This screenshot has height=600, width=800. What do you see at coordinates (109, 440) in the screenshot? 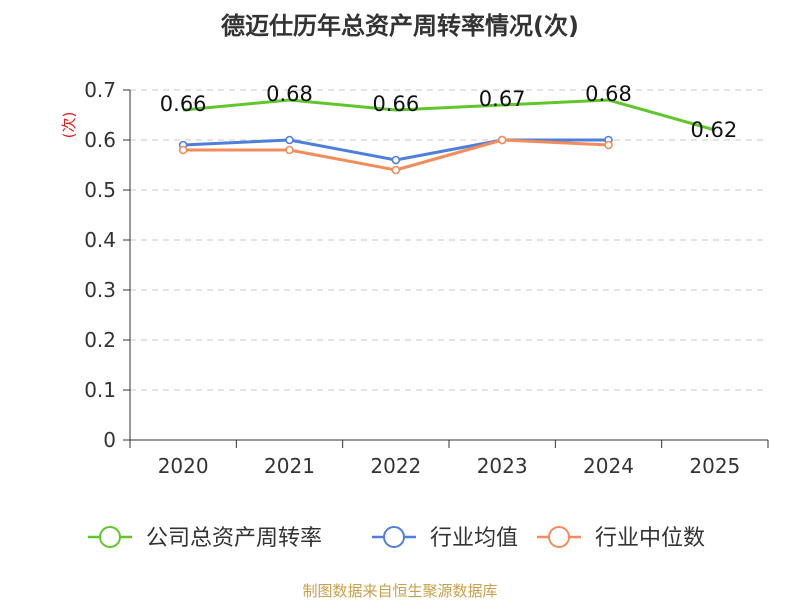
I see `y-tick-label: 0` at bounding box center [109, 440].